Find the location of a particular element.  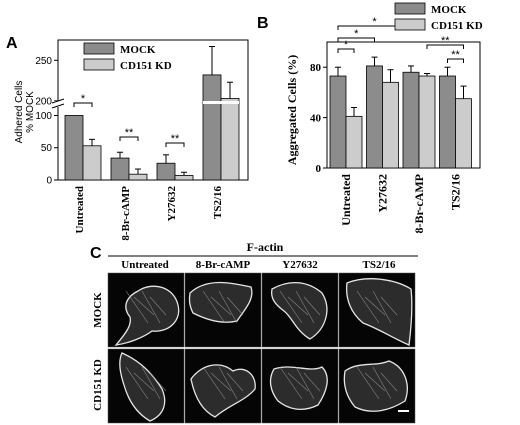

chart-a-category-label: 8-Br-cAMP is located at coordinates (126, 213).